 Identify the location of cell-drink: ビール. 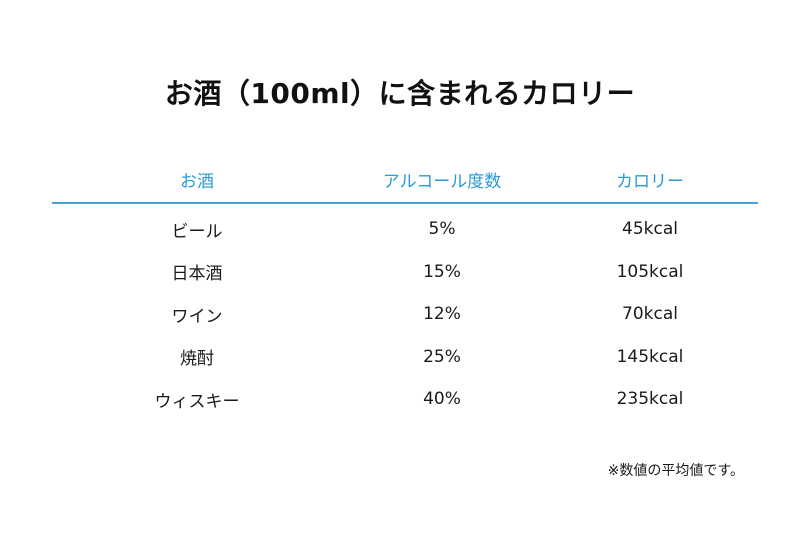
(197, 231).